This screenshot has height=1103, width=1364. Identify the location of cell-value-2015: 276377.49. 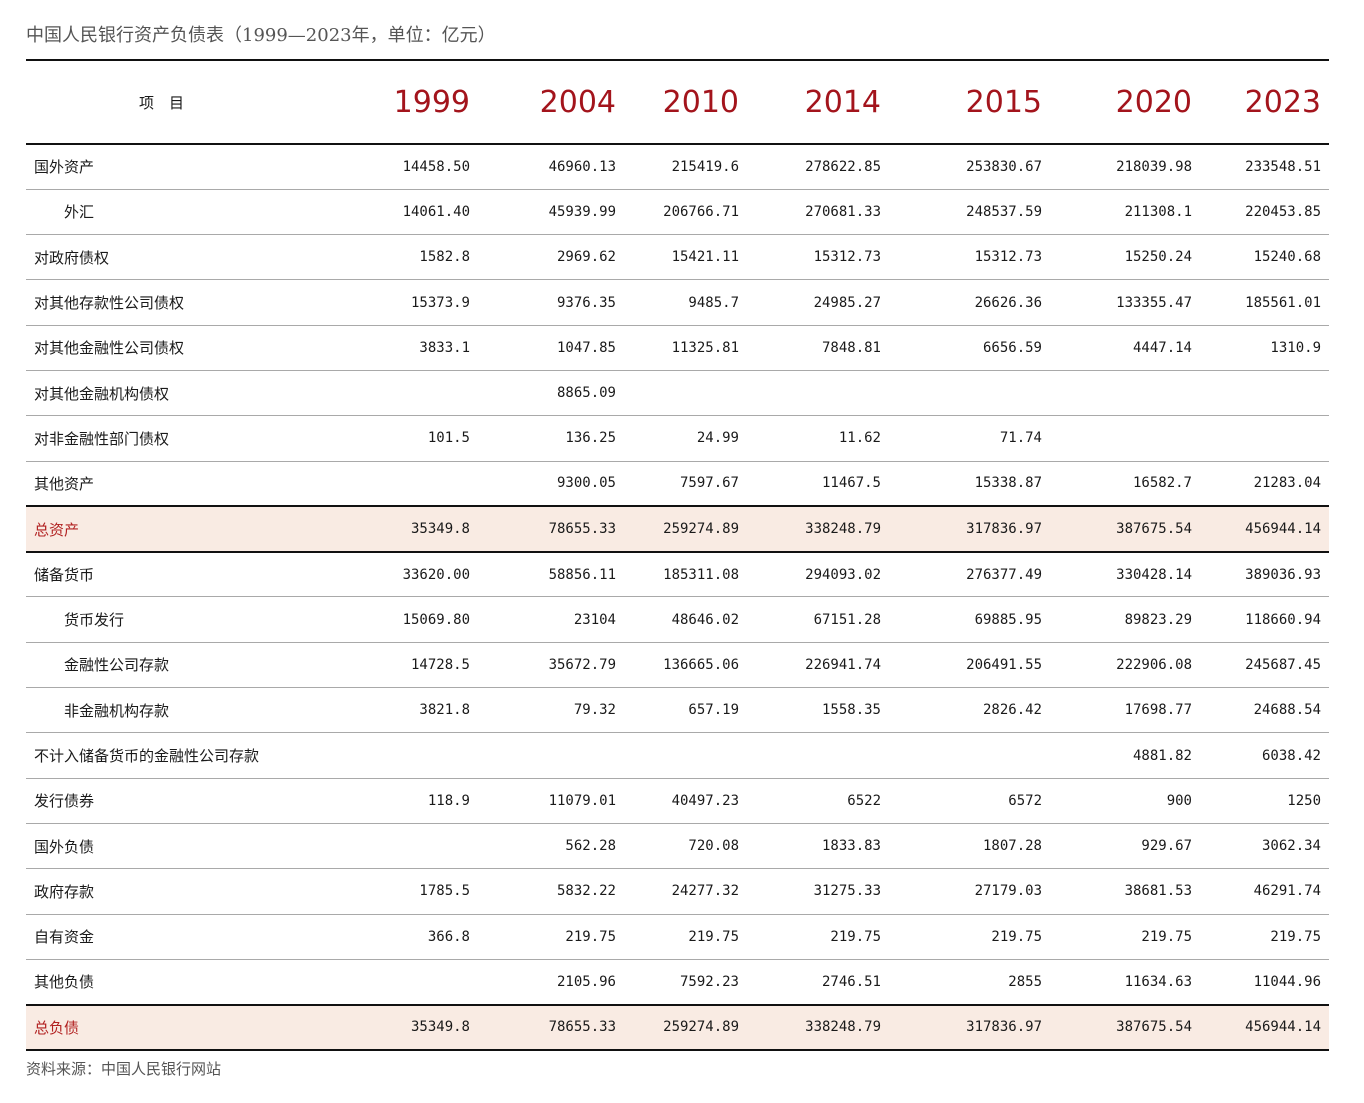
(1004, 574).